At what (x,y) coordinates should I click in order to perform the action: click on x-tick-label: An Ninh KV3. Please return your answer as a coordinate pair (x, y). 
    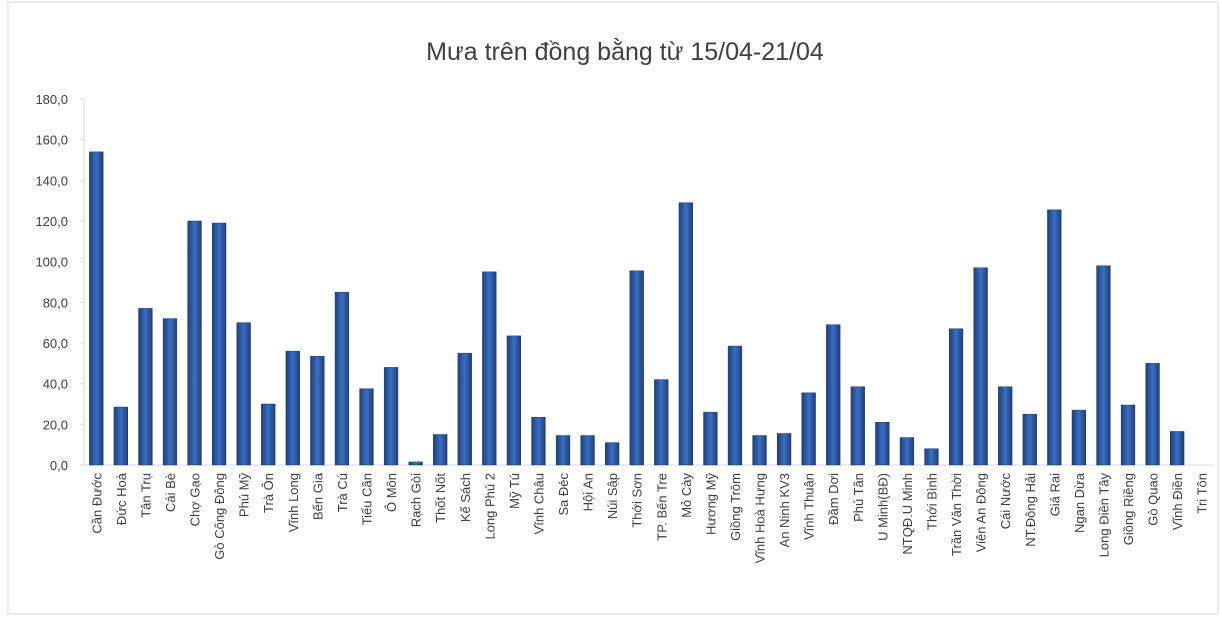
    Looking at the image, I should click on (784, 510).